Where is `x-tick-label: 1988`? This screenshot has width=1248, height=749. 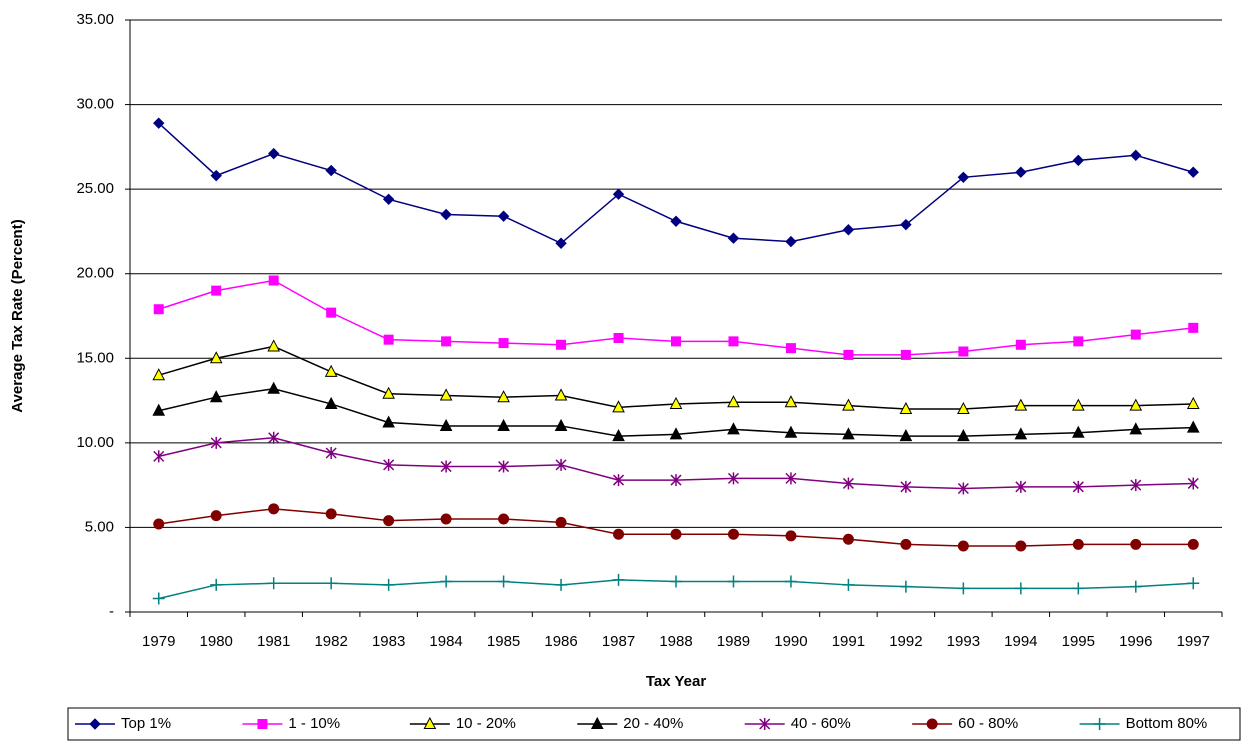 x-tick-label: 1988 is located at coordinates (675, 641).